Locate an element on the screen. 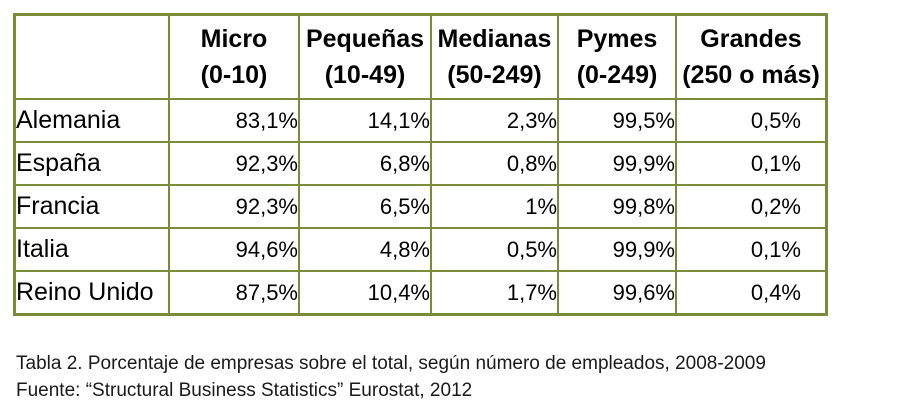 Image resolution: width=904 pixels, height=411 pixels. column-header-micro: Micro (0-10) is located at coordinates (234, 56).